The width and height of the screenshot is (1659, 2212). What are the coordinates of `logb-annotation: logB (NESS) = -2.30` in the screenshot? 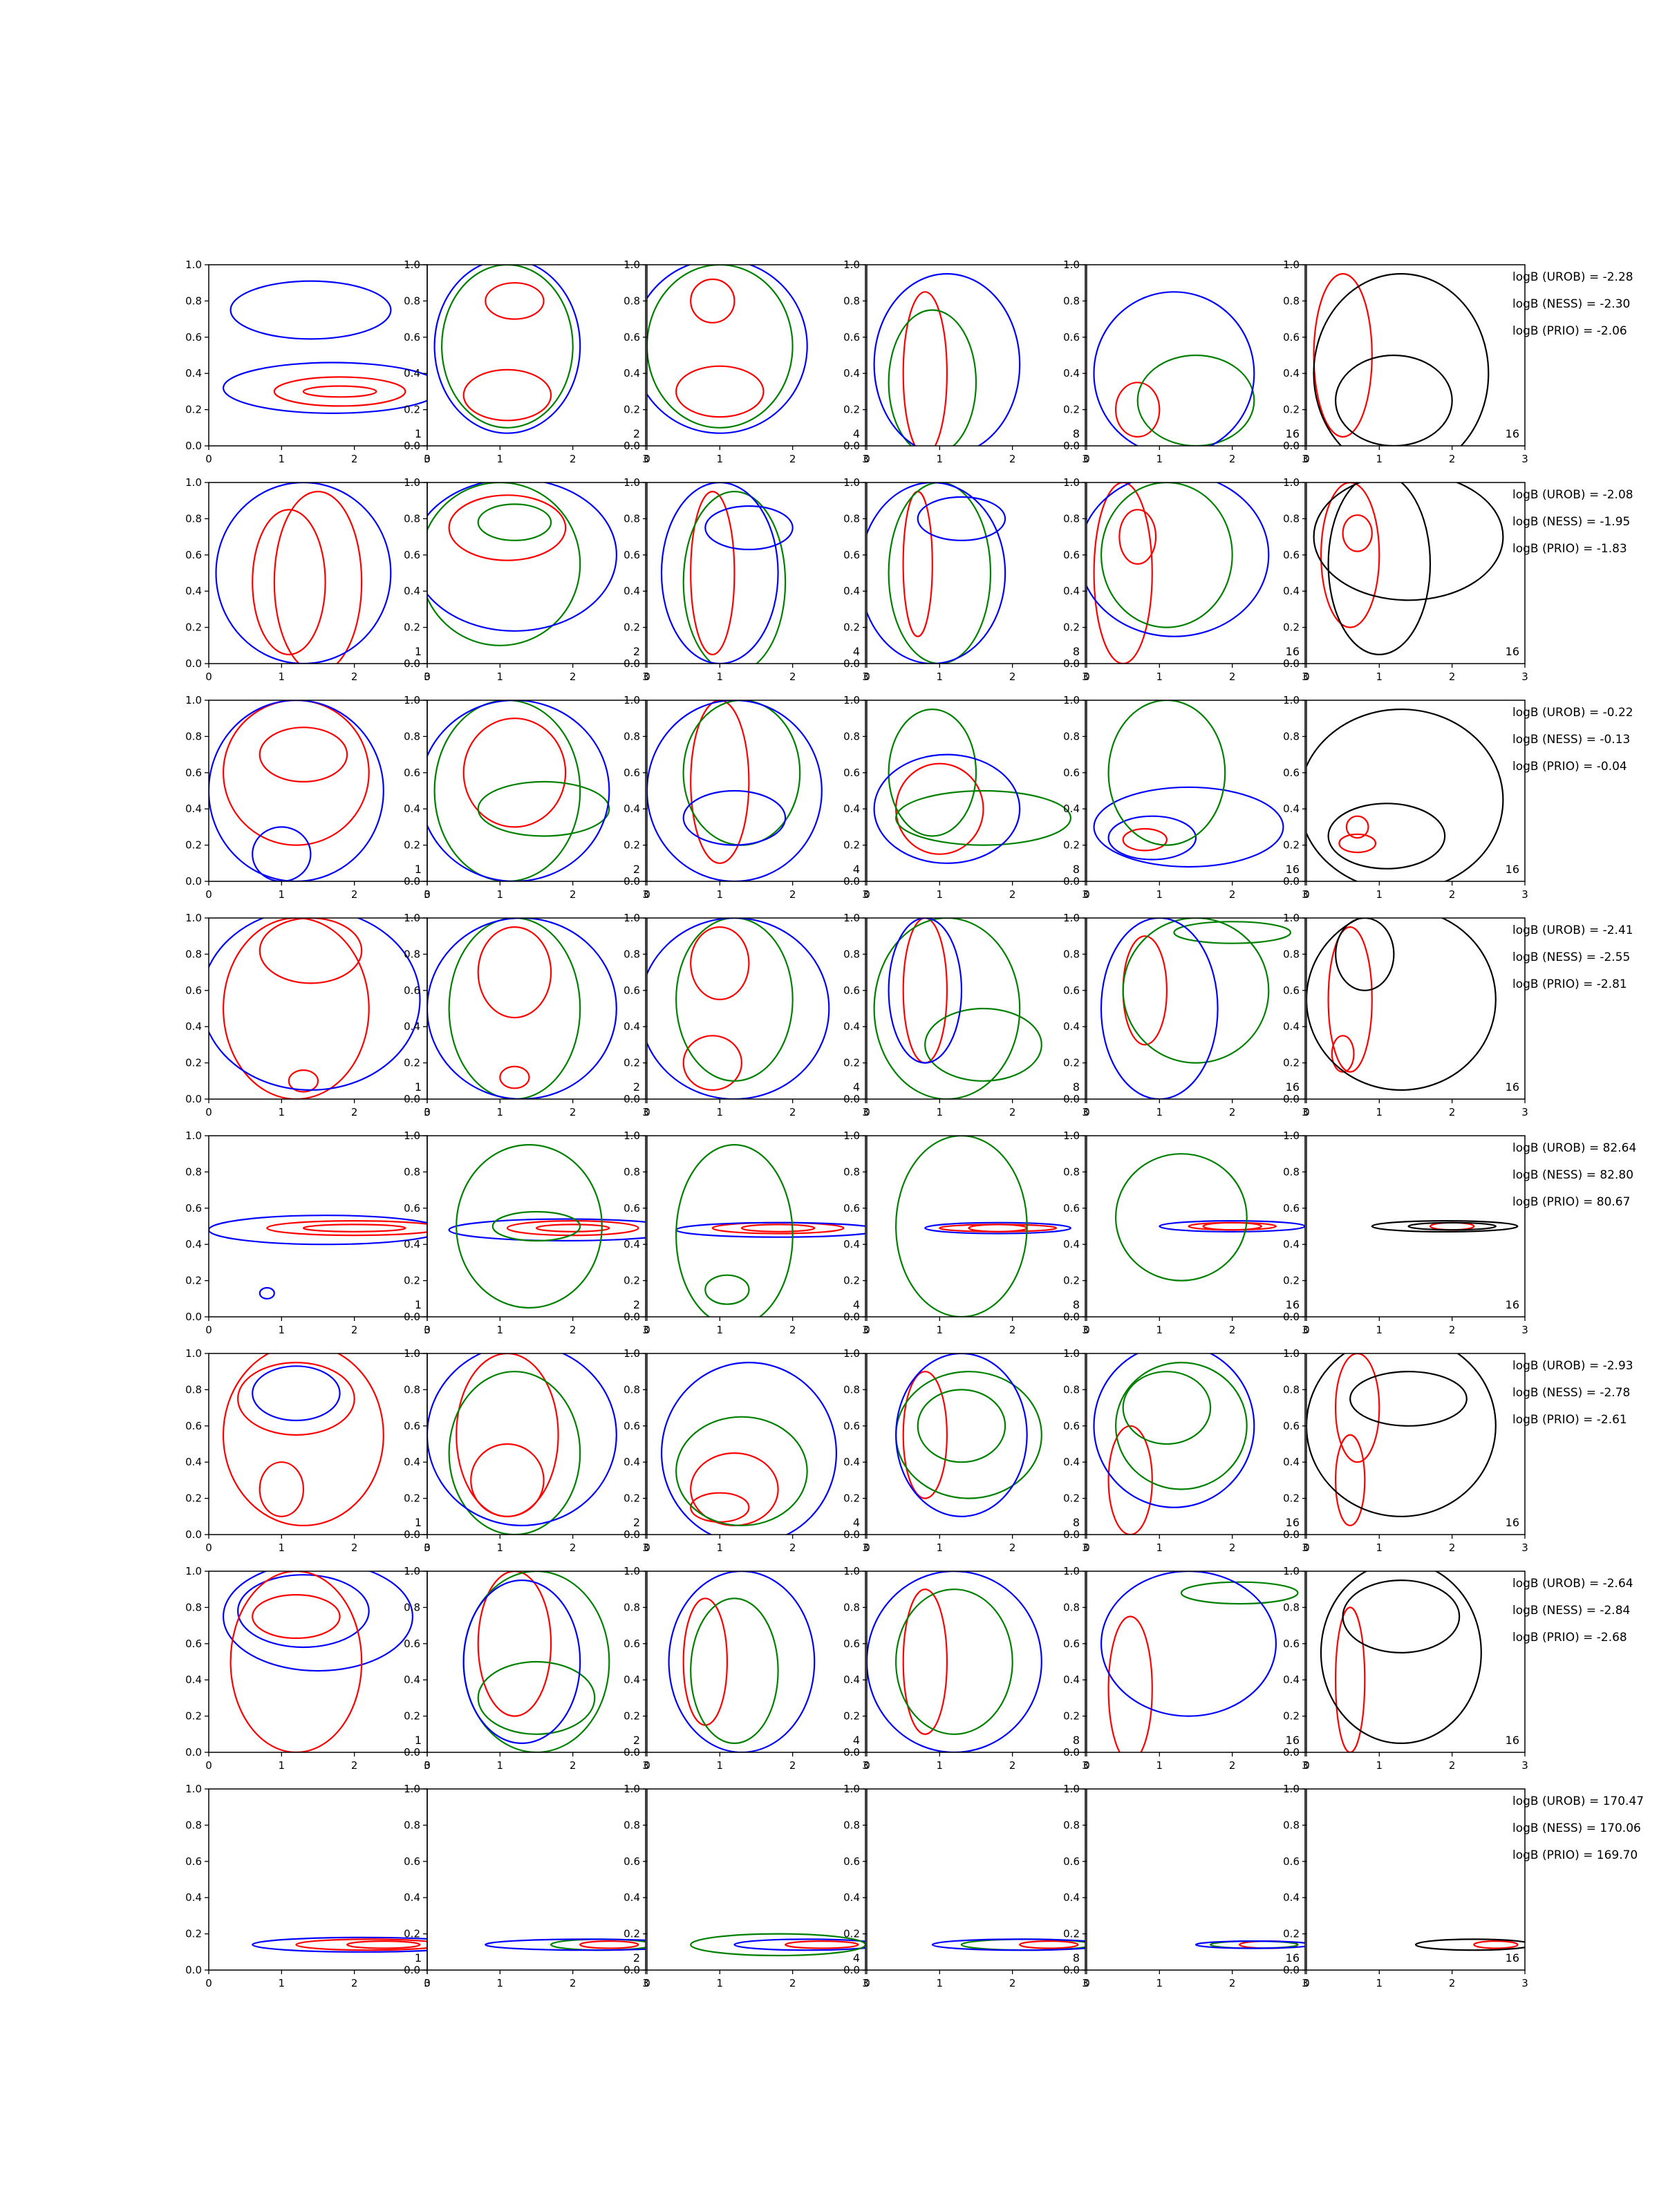 It's located at (1571, 304).